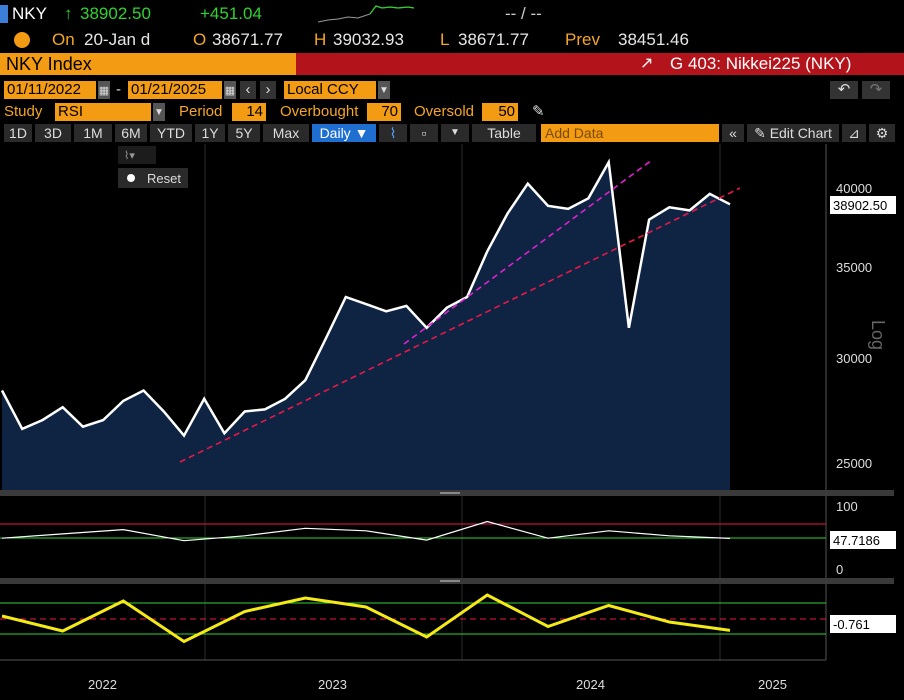  What do you see at coordinates (368, 39) in the screenshot?
I see `high-value: 39032.93` at bounding box center [368, 39].